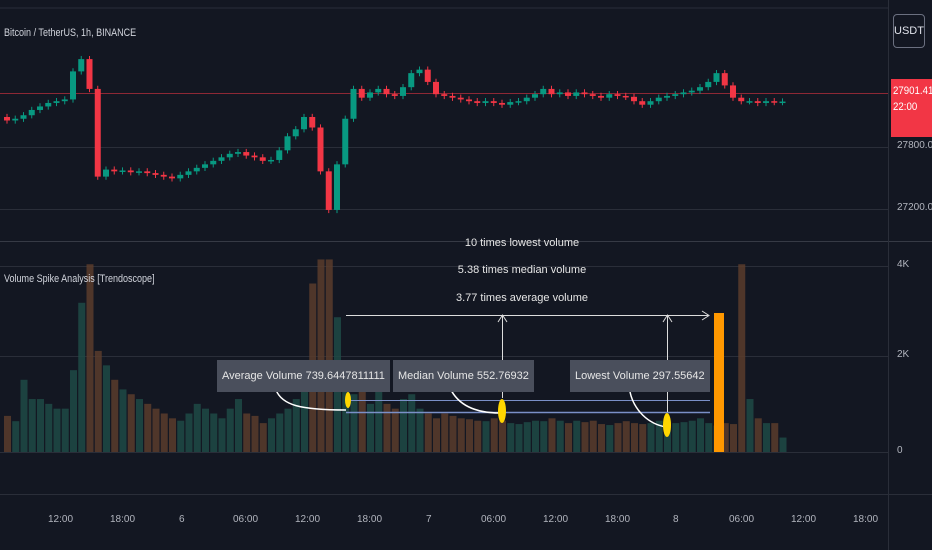  Describe the element at coordinates (648, 409) in the screenshot. I see `lowest-connector` at that location.